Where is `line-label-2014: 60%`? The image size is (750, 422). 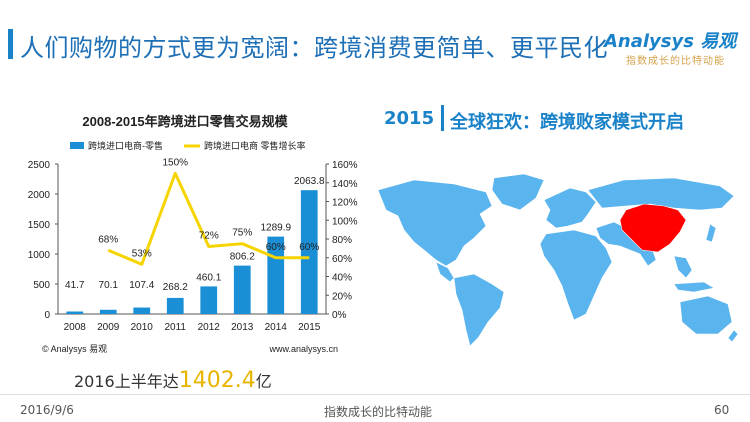 line-label-2014: 60% is located at coordinates (276, 247).